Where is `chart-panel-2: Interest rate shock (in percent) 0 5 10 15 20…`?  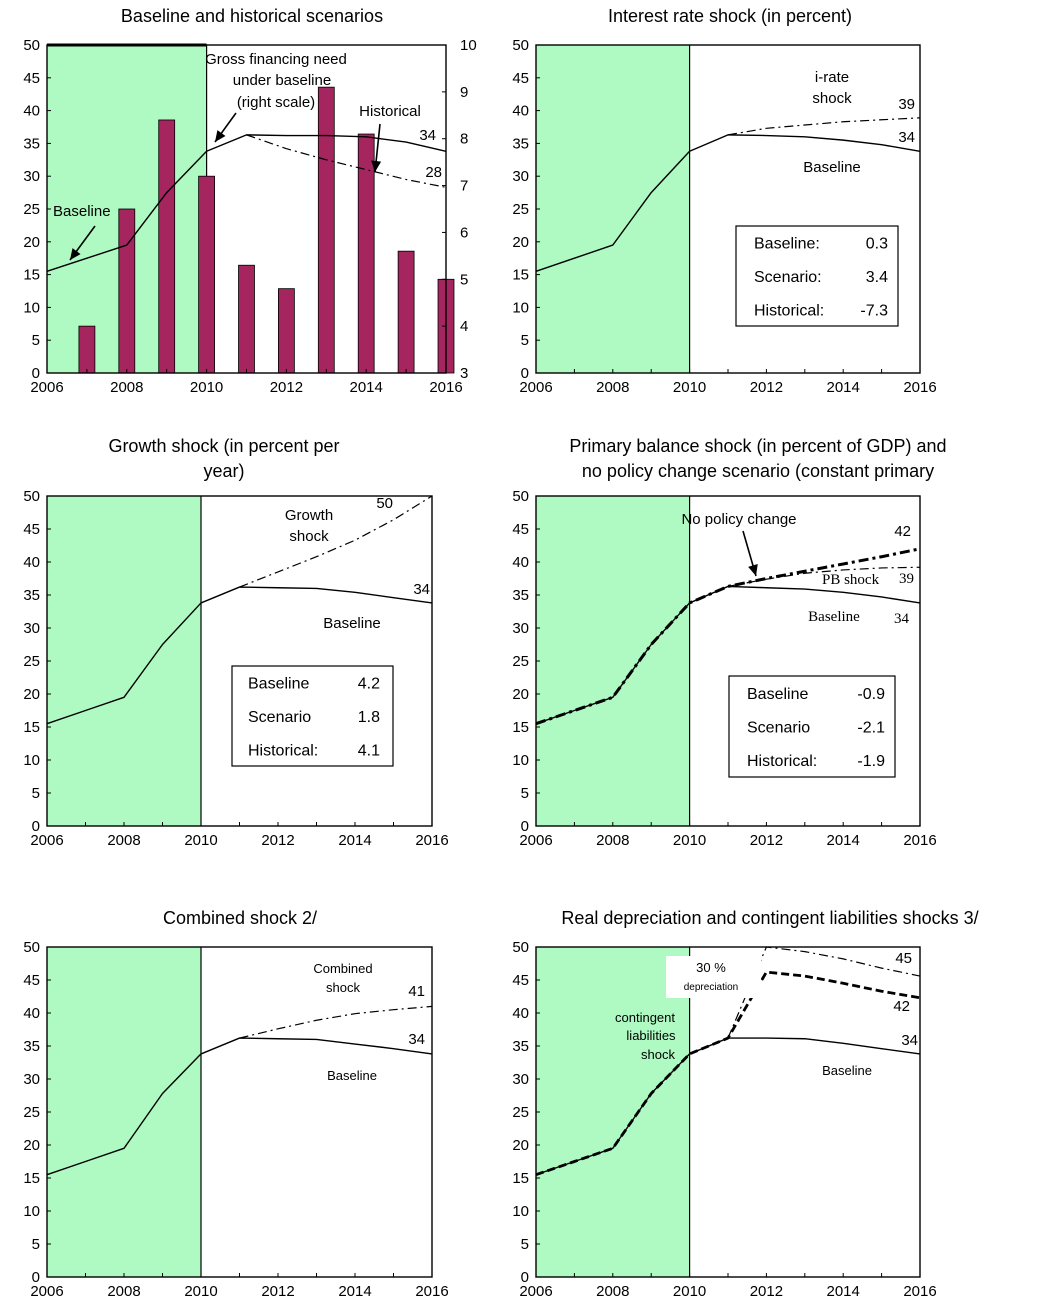
chart-panel-2: Interest rate shock (in percent) 0 5 10 15 20… is located at coordinates (724, 201).